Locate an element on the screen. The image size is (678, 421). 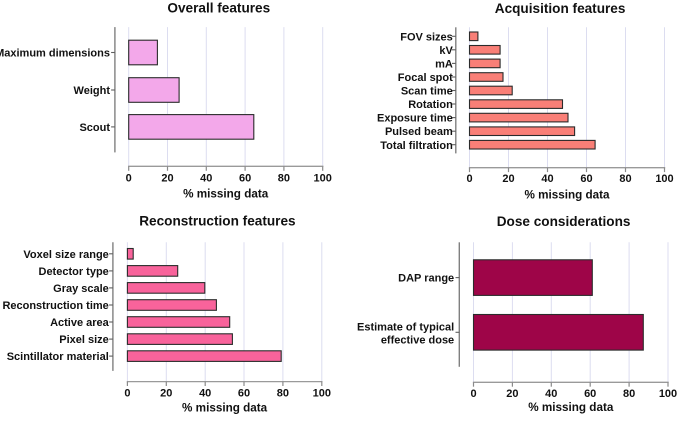
svg-text: Detector type is located at coordinates (74, 272).